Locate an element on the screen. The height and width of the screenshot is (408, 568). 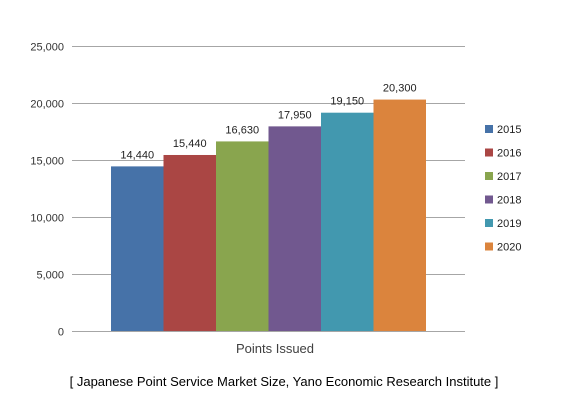
data-label-2018: 17,950 is located at coordinates (295, 115).